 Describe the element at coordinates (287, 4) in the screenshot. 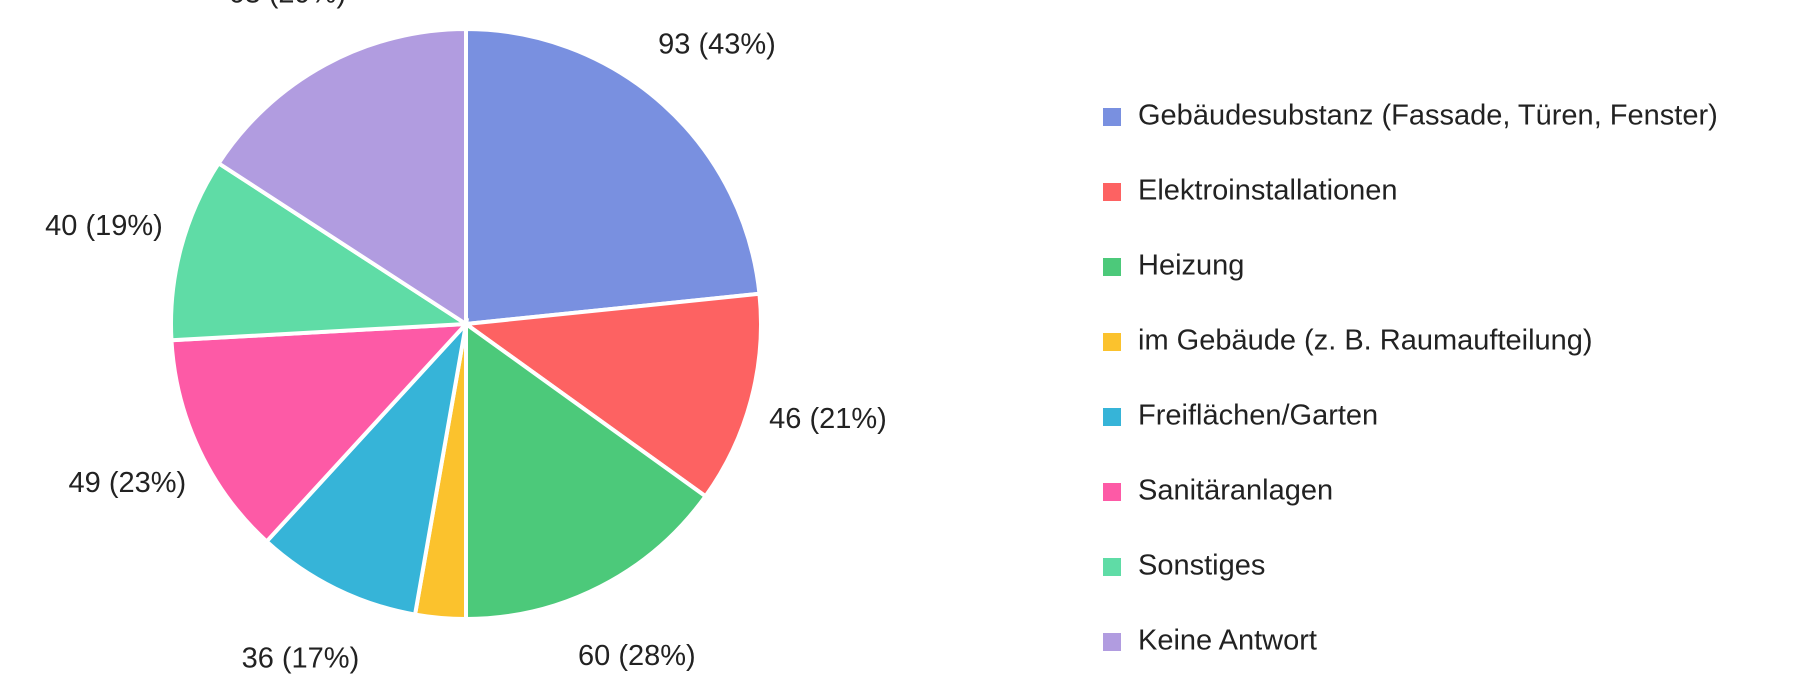

I see `data-label: 63 (29%)` at that location.